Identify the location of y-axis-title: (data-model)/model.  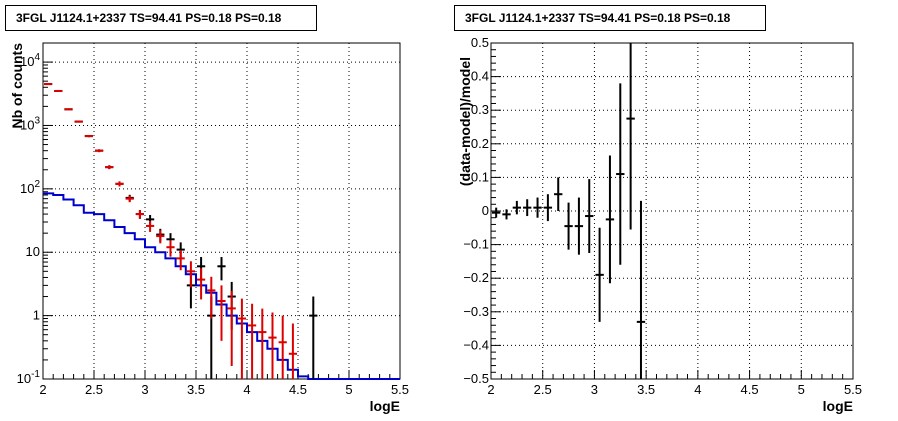
(465, 121).